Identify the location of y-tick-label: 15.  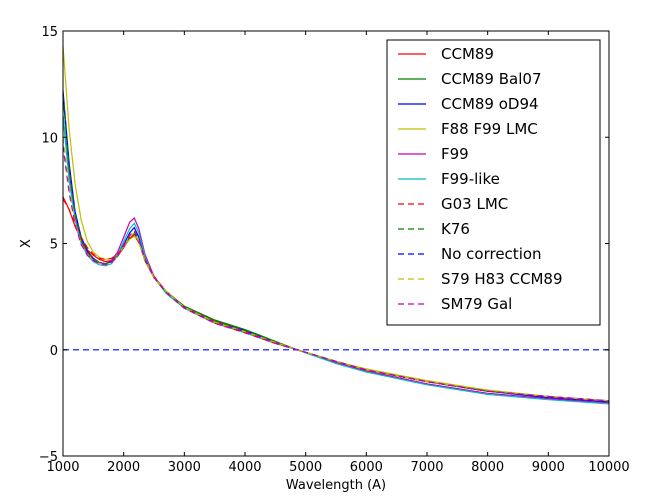
(49, 32).